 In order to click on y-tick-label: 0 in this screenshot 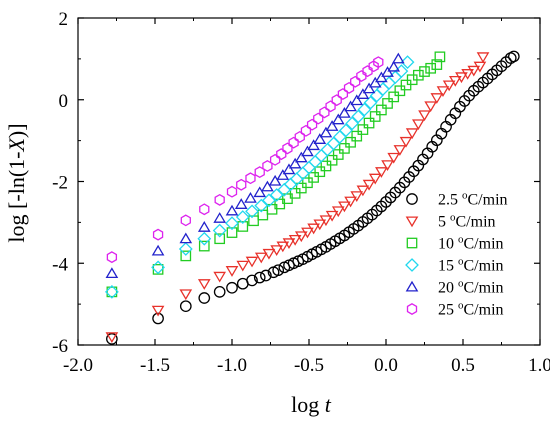, I will do `click(64, 101)`.